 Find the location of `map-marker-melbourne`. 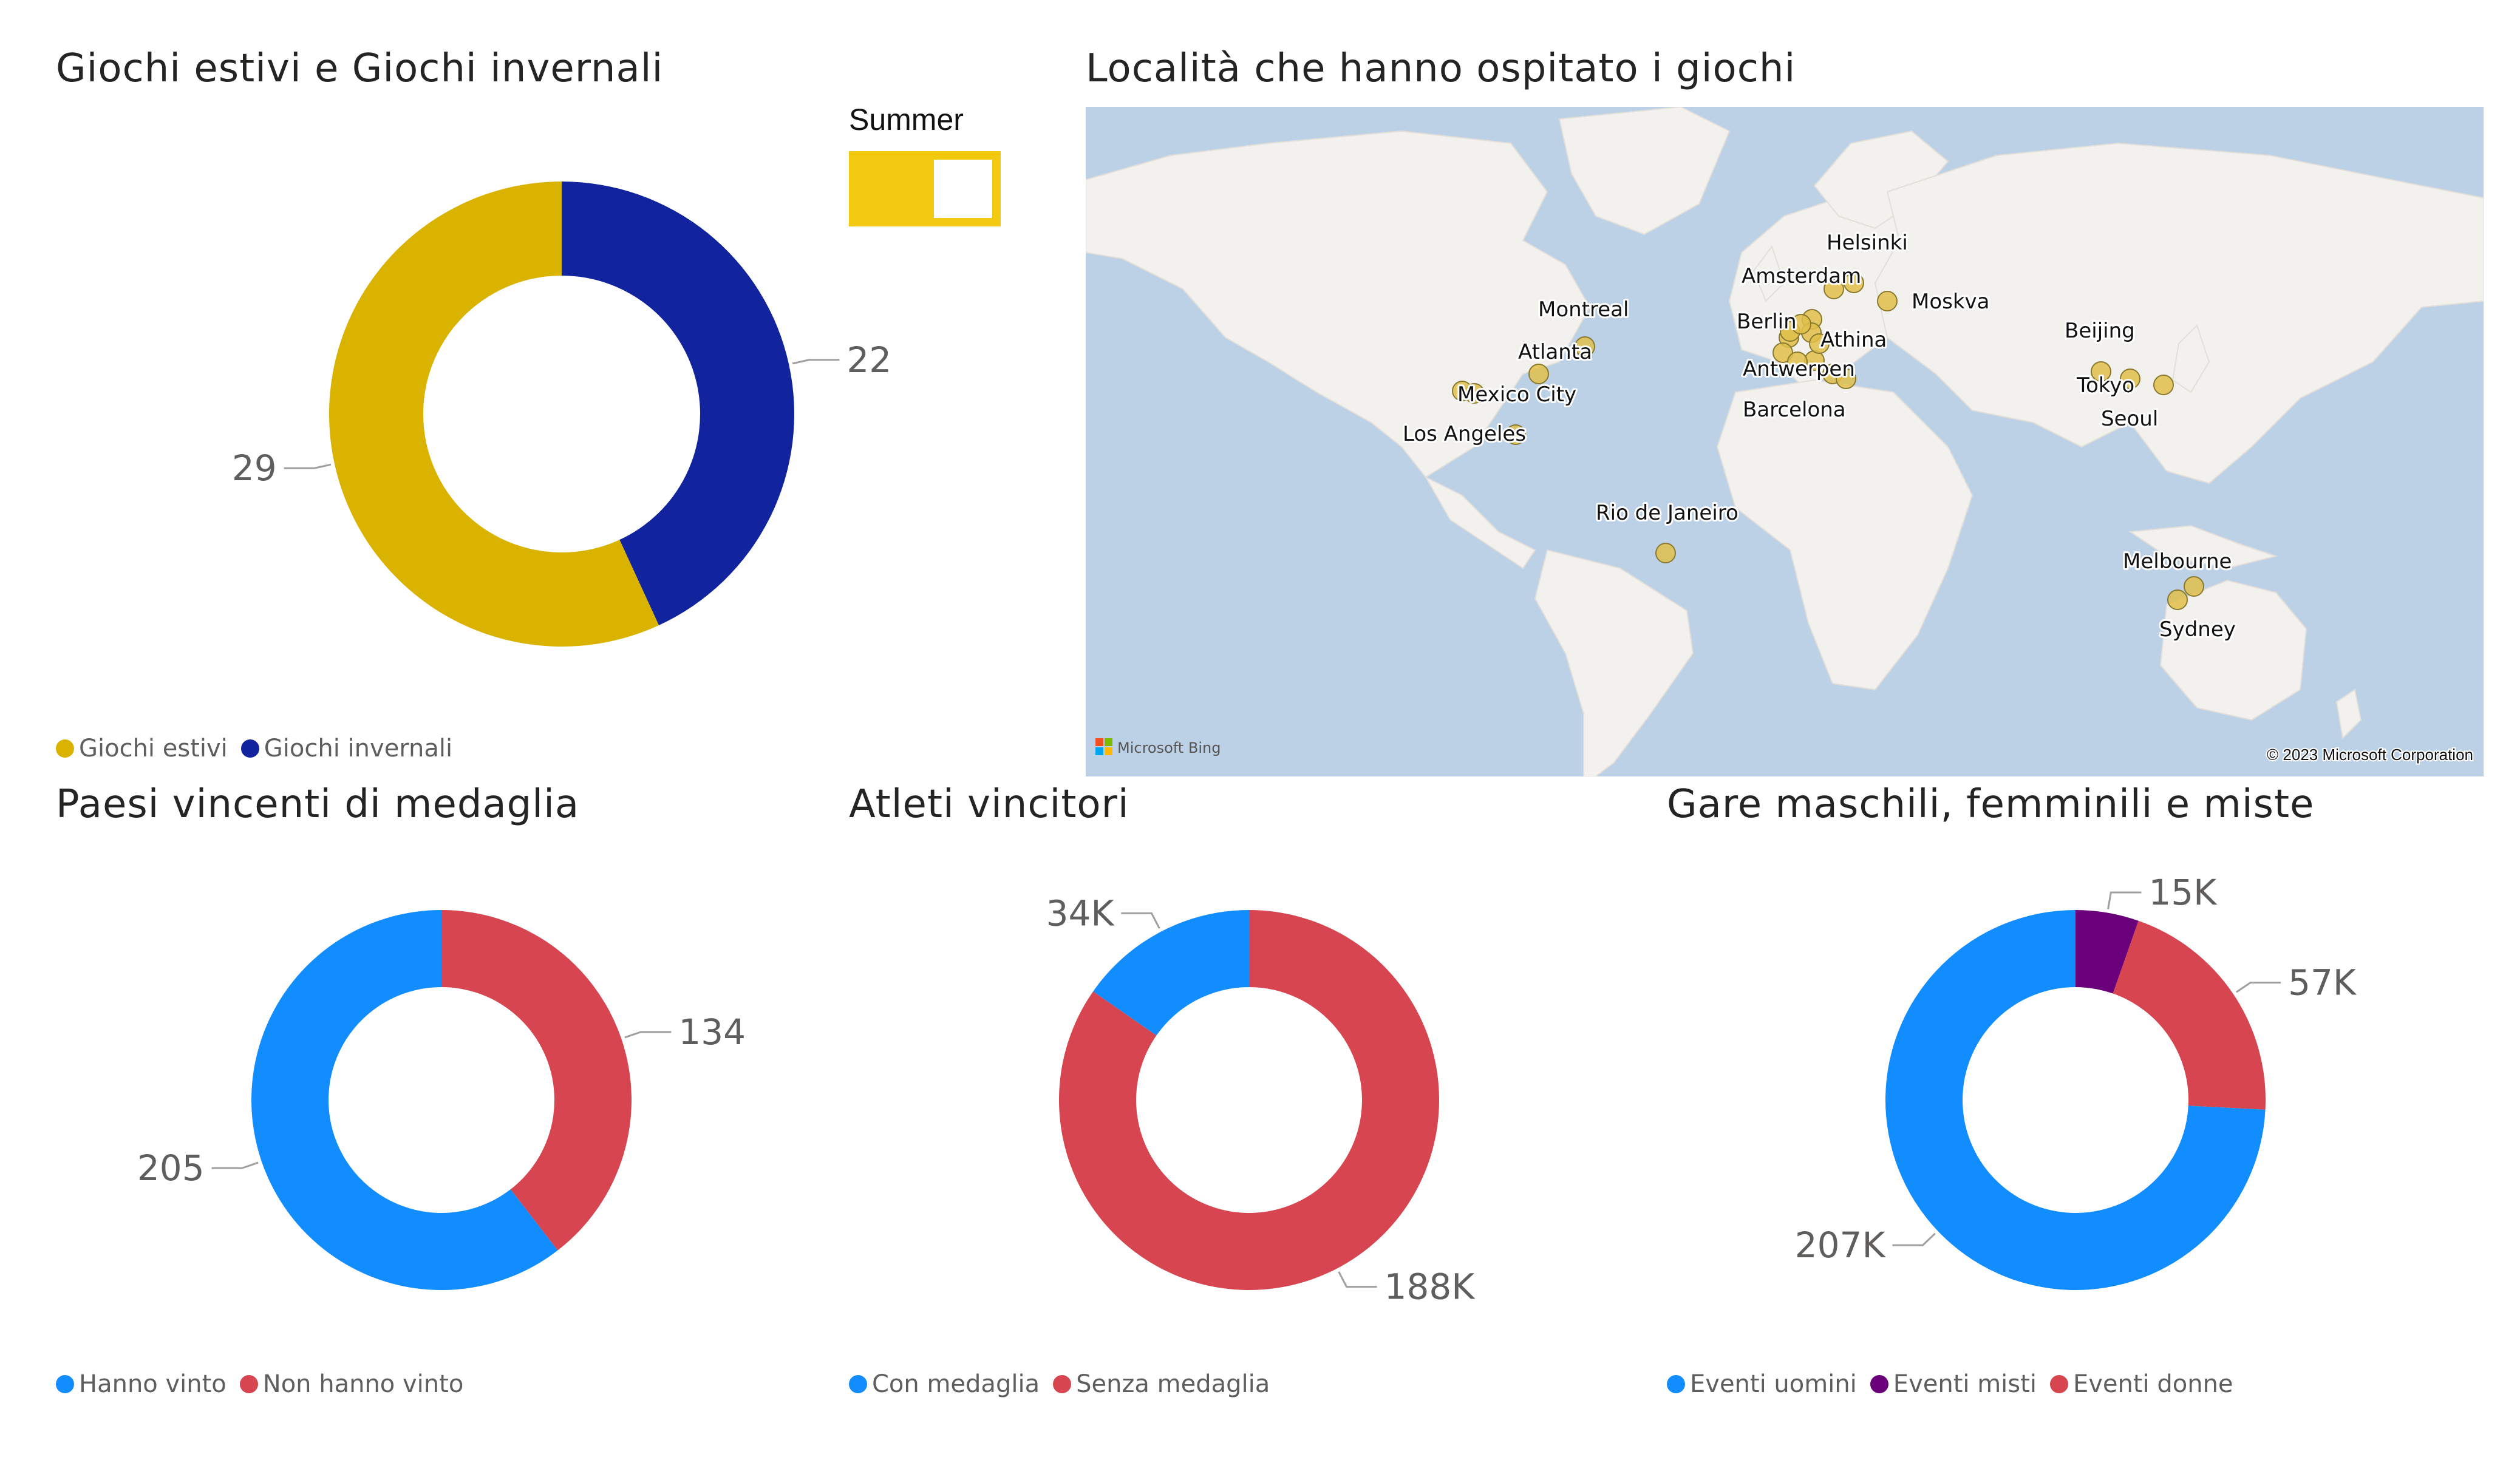

map-marker-melbourne is located at coordinates (2194, 586).